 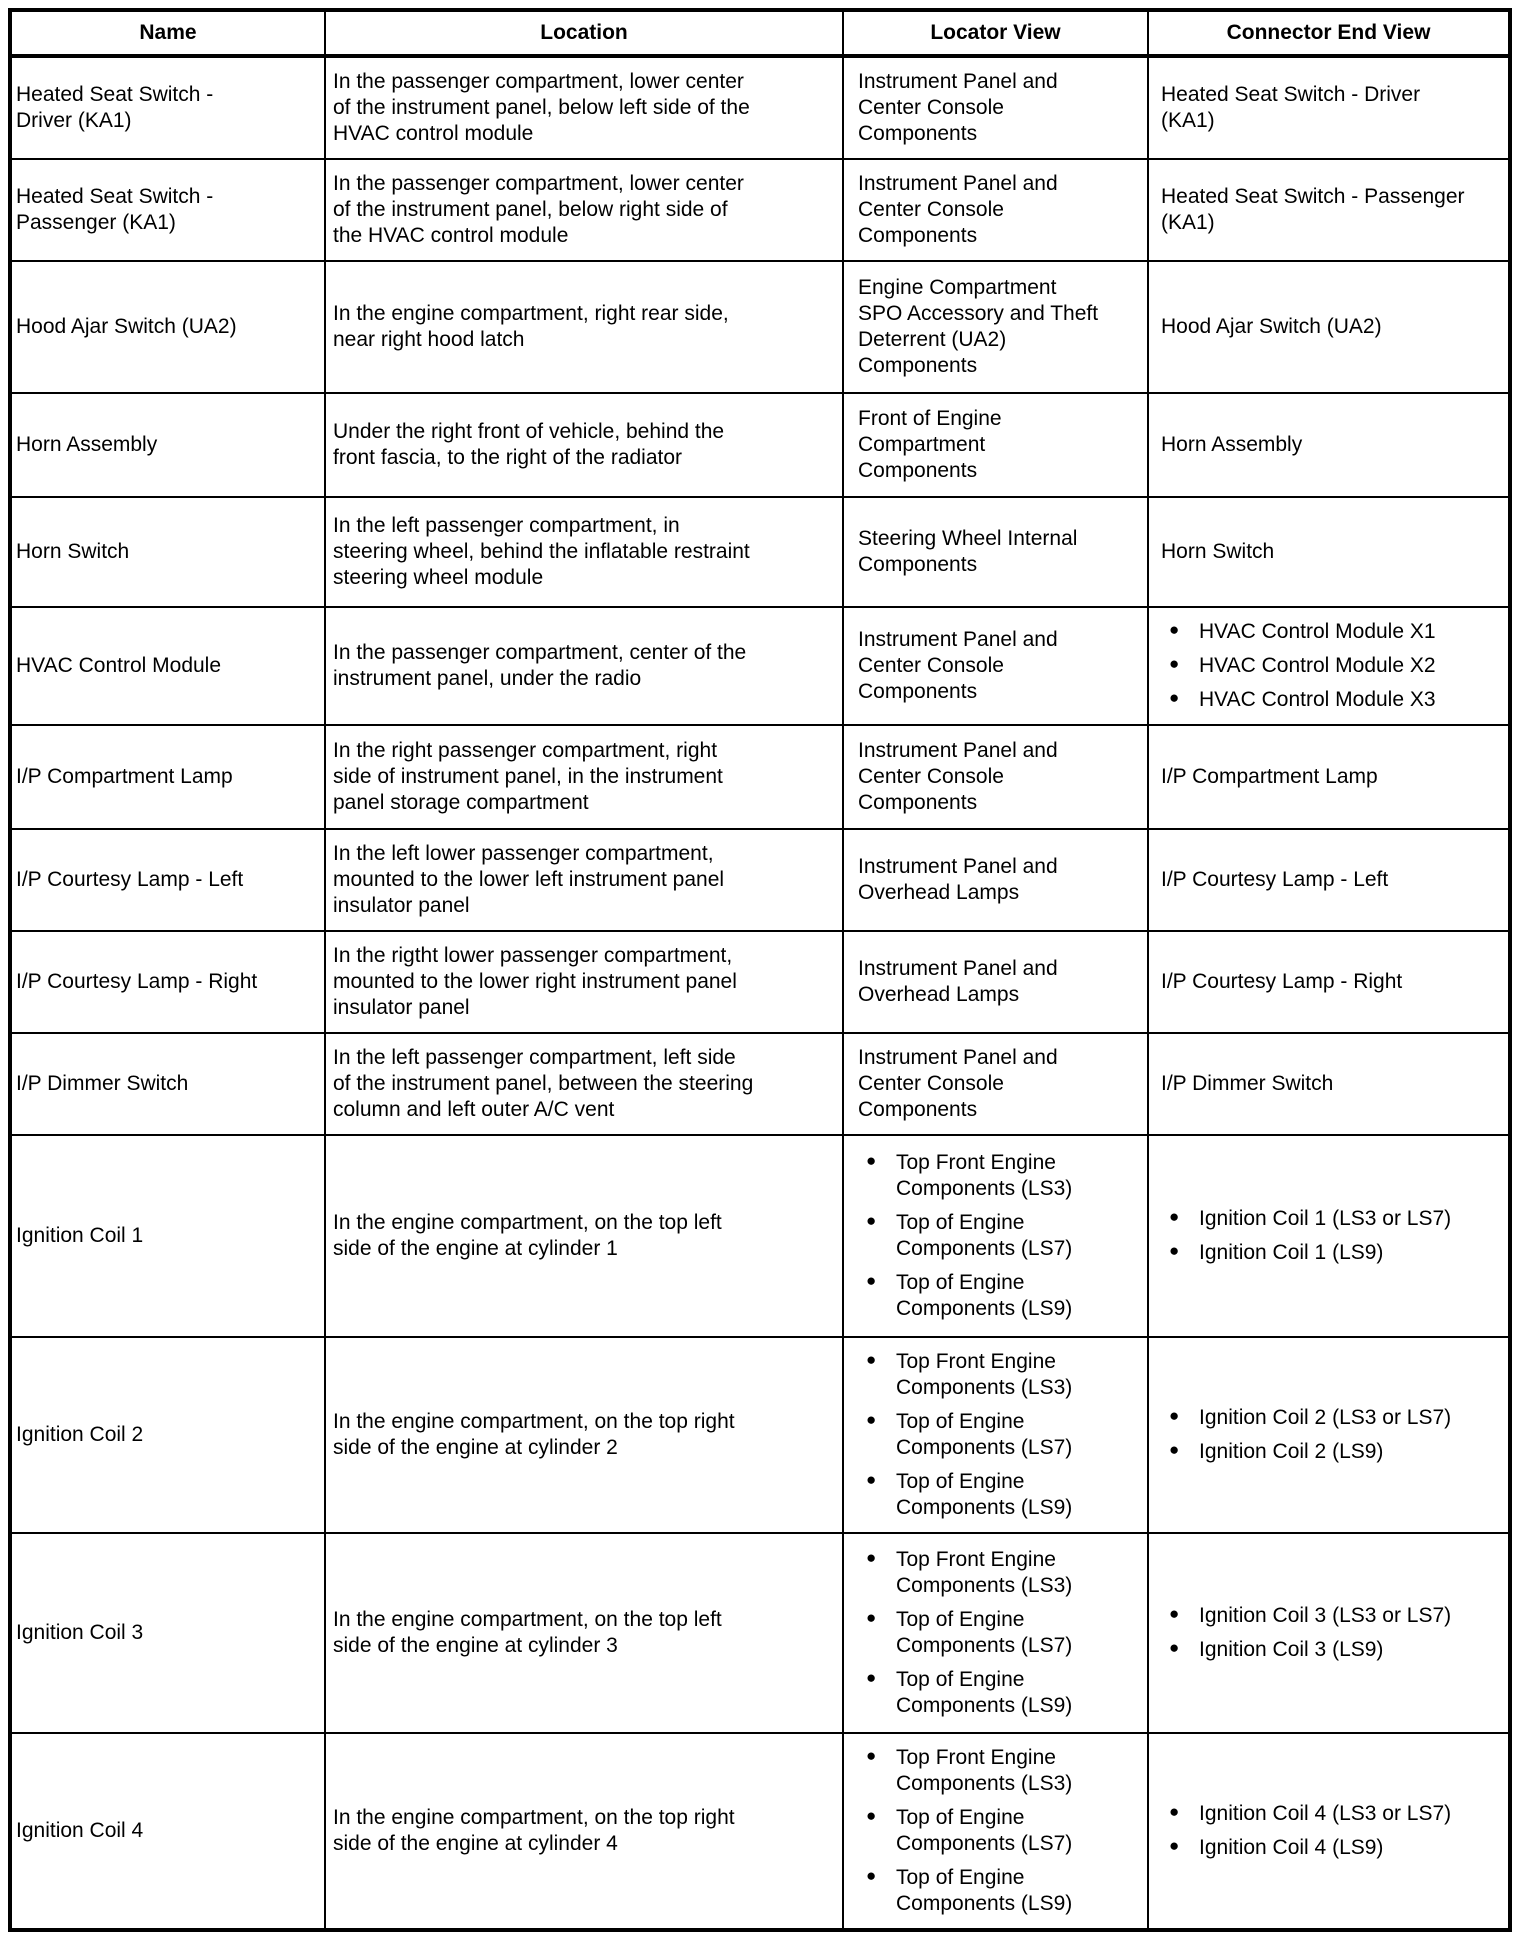 I want to click on connector-end-view-text: I/P Dimmer Switch, so click(x=1247, y=1083).